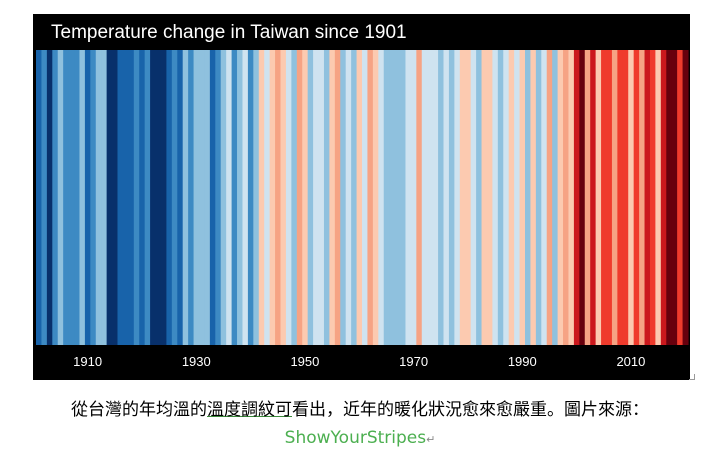 The width and height of the screenshot is (720, 458). What do you see at coordinates (77, 197) in the screenshot?
I see `stripe-1908` at bounding box center [77, 197].